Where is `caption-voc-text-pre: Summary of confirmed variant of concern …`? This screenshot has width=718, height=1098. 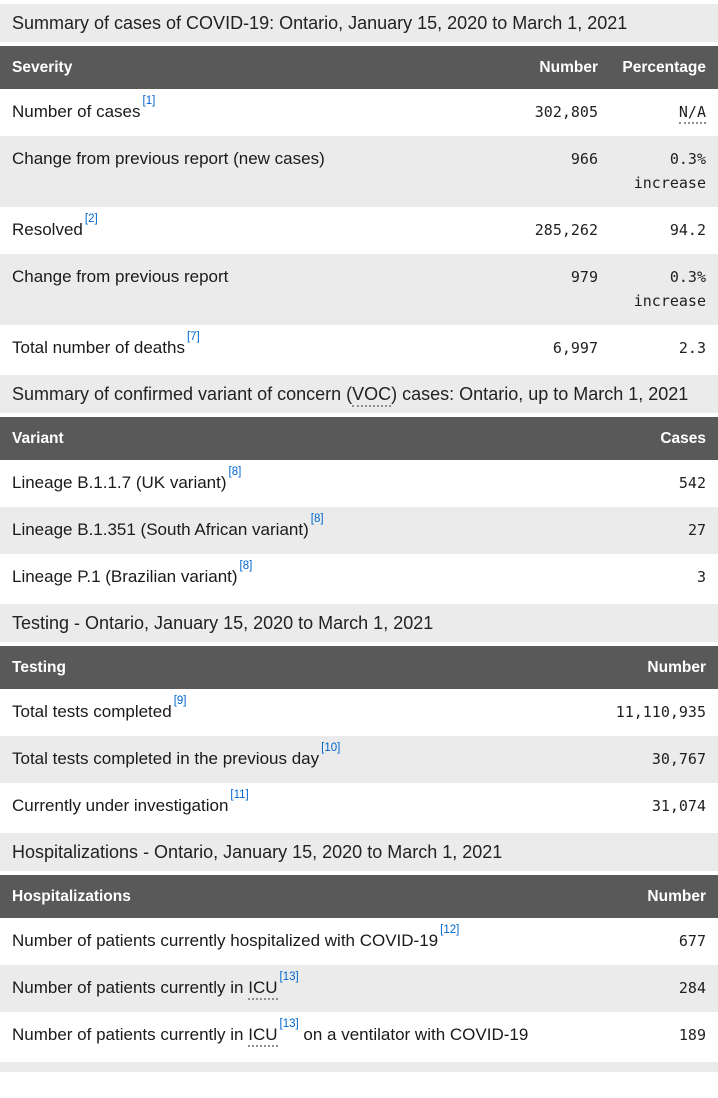 caption-voc-text-pre: Summary of confirmed variant of concern … is located at coordinates (182, 394).